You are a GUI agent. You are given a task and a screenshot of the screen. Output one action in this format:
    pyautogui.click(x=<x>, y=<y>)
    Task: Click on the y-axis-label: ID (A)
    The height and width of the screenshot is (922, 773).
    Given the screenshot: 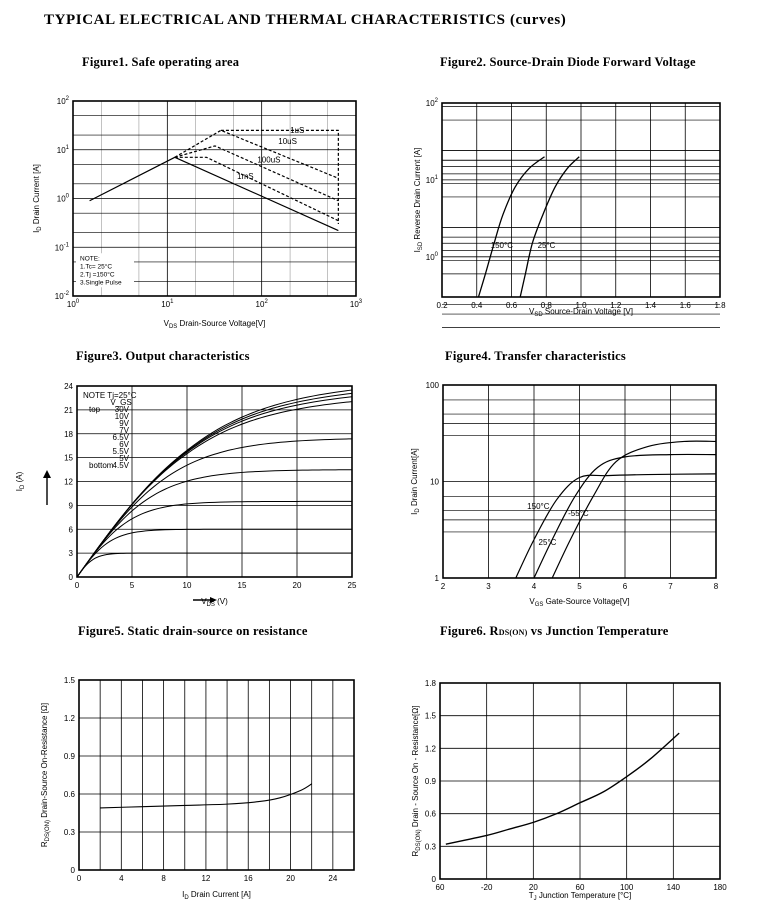 What is the action you would take?
    pyautogui.click(x=20, y=481)
    